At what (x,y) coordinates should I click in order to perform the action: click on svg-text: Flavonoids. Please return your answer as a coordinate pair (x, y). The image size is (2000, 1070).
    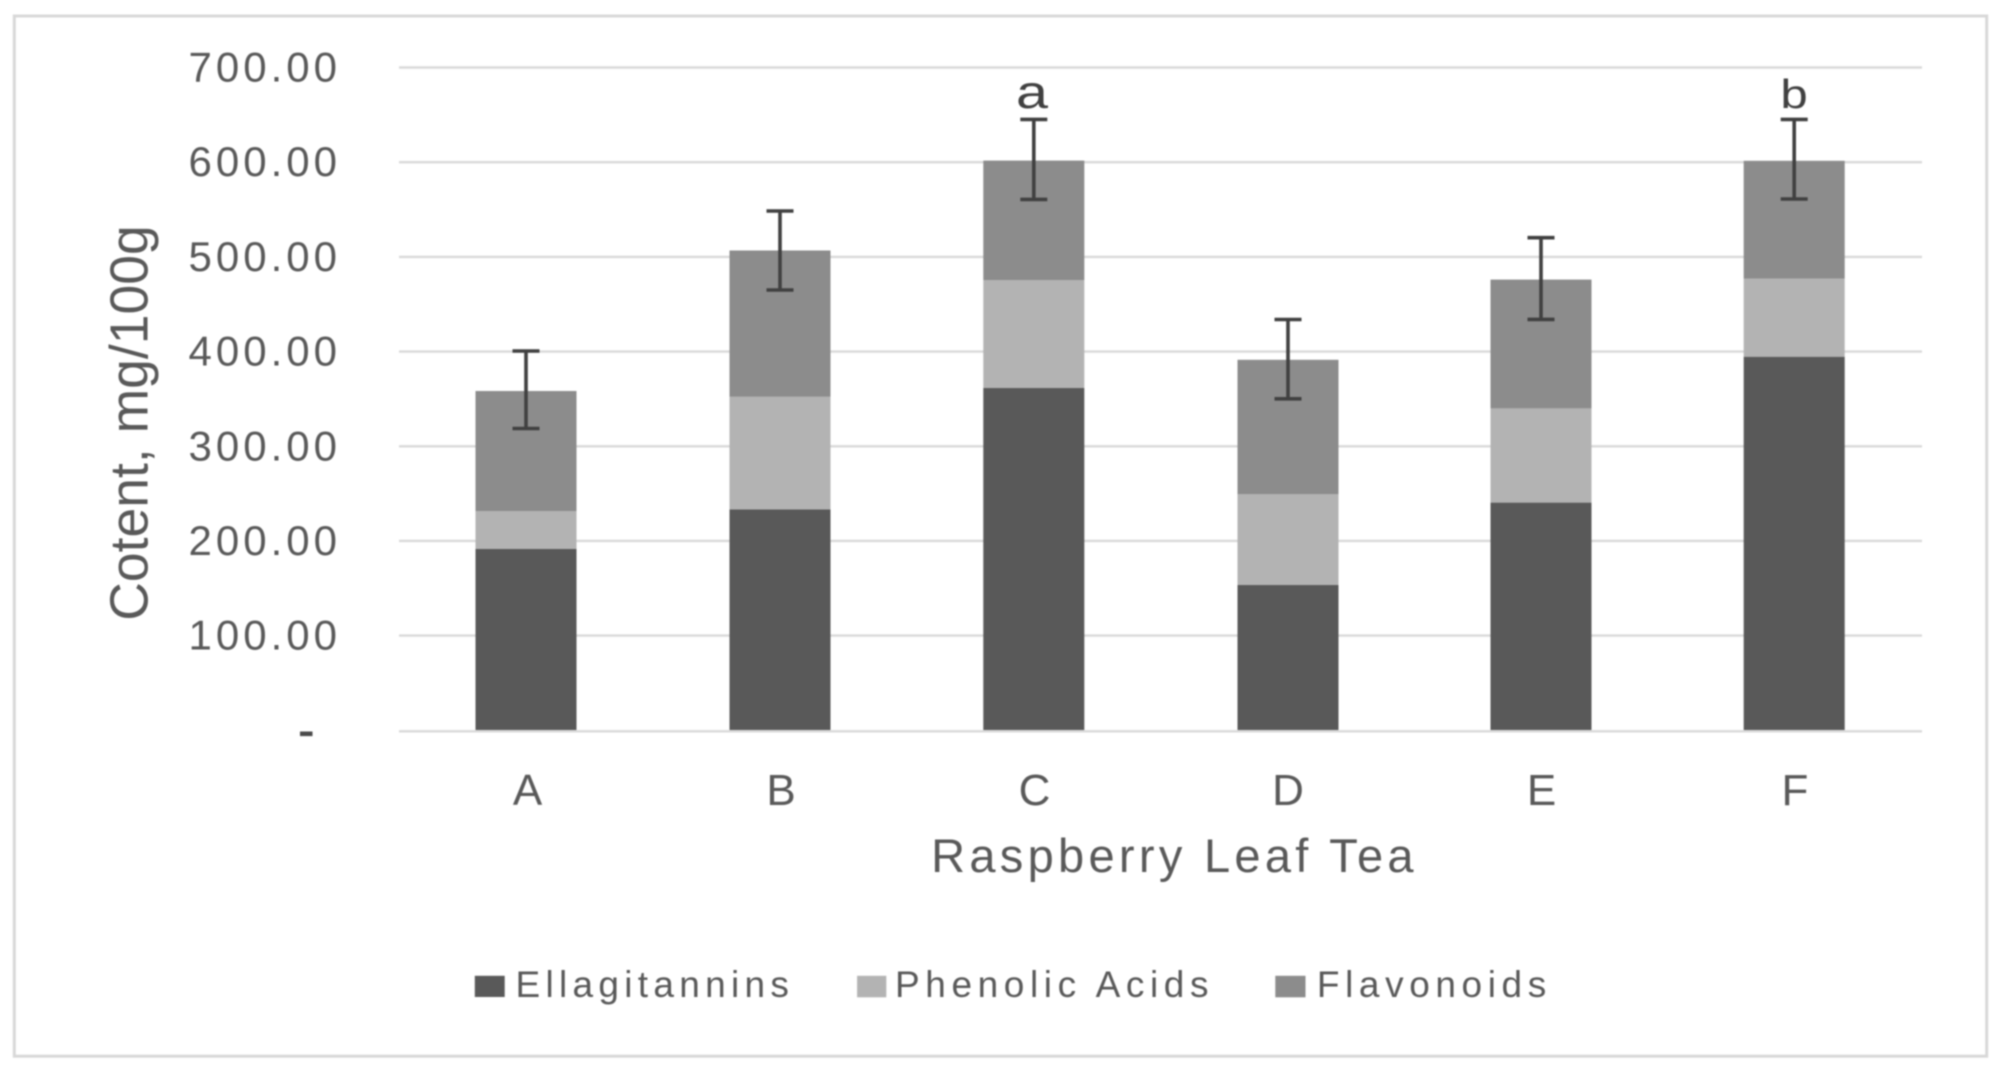
    Looking at the image, I should click on (1434, 984).